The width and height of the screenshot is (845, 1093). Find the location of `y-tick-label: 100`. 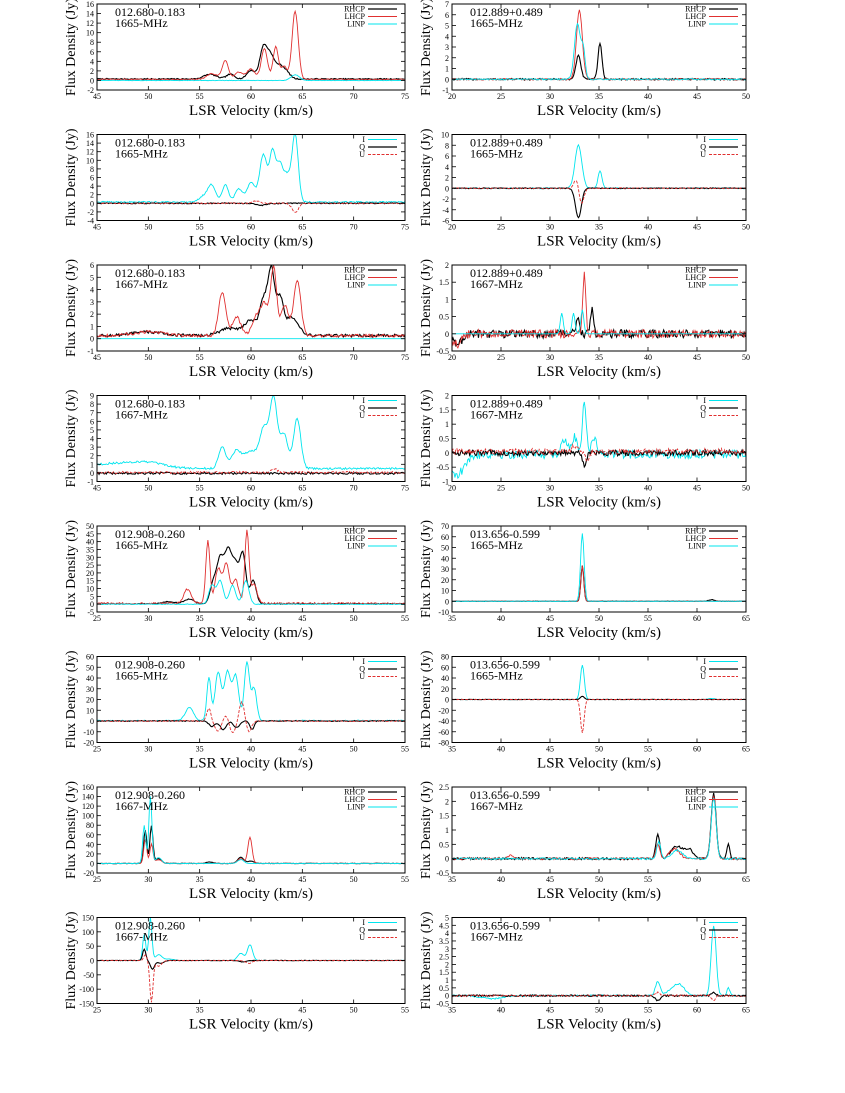

y-tick-label: 100 is located at coordinates (88, 816).